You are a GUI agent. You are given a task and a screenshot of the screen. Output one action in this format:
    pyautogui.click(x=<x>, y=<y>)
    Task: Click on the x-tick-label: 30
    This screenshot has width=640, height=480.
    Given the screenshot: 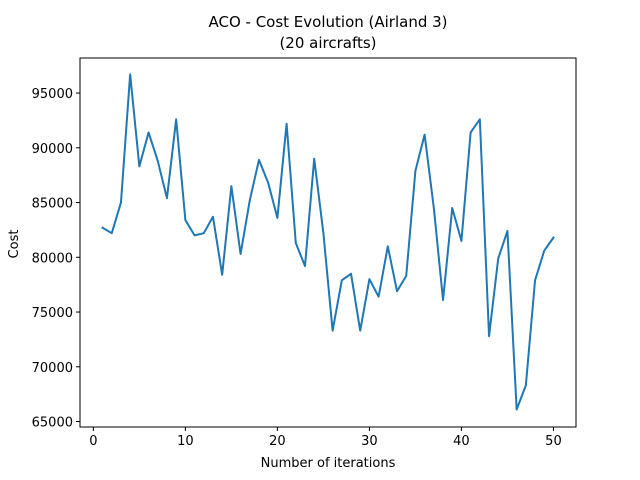 What is the action you would take?
    pyautogui.click(x=369, y=441)
    